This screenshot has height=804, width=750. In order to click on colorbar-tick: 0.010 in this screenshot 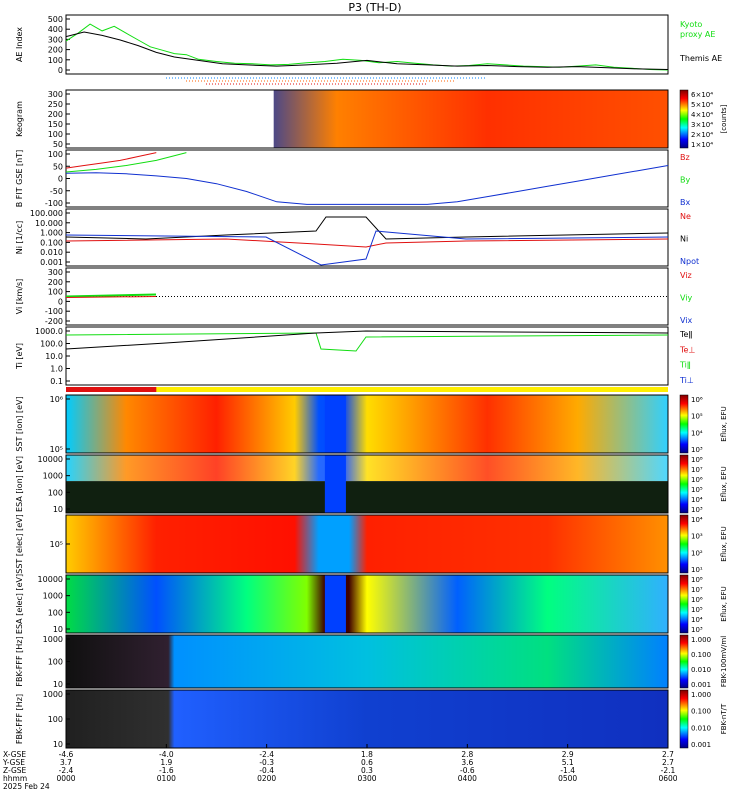, I will do `click(701, 728)`.